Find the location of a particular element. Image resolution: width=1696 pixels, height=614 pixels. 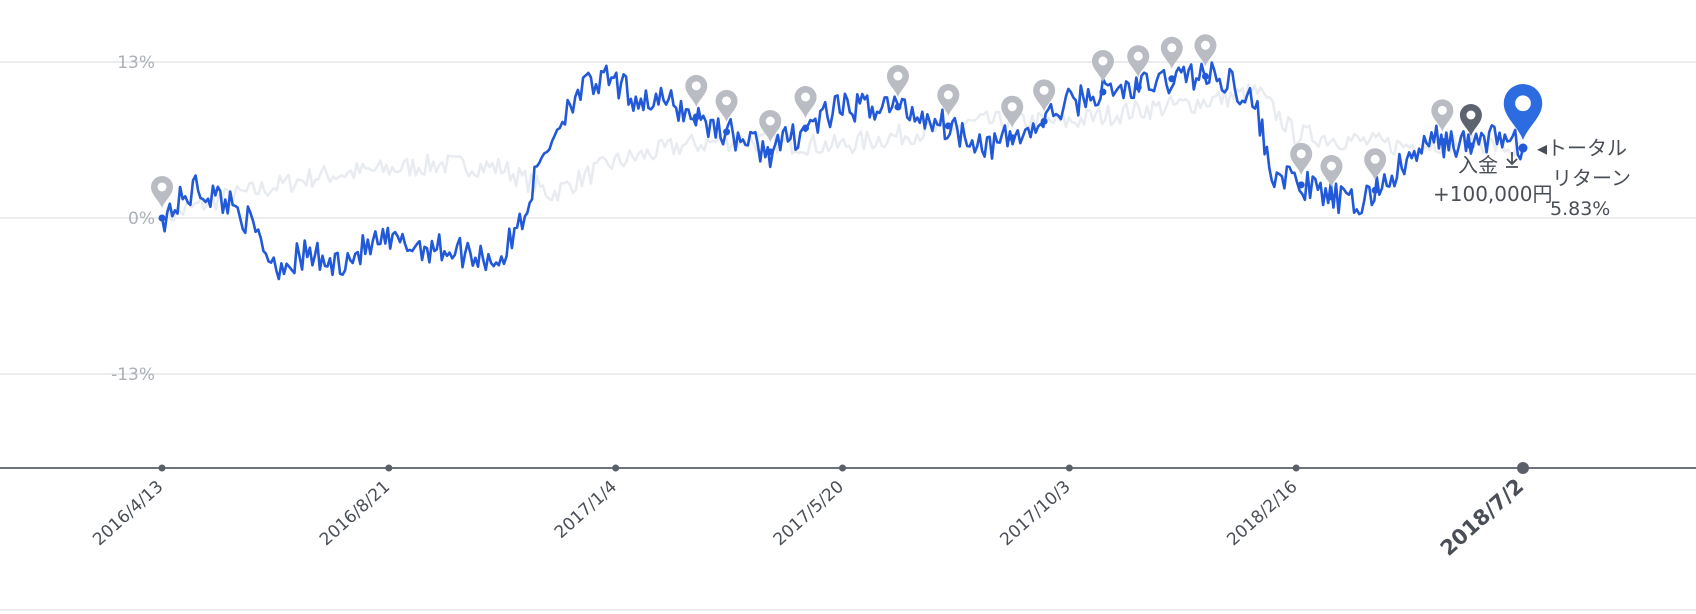

annotations: 入金 +100,000円 ◂トータル リターン 5.83% is located at coordinates (1532, 178).